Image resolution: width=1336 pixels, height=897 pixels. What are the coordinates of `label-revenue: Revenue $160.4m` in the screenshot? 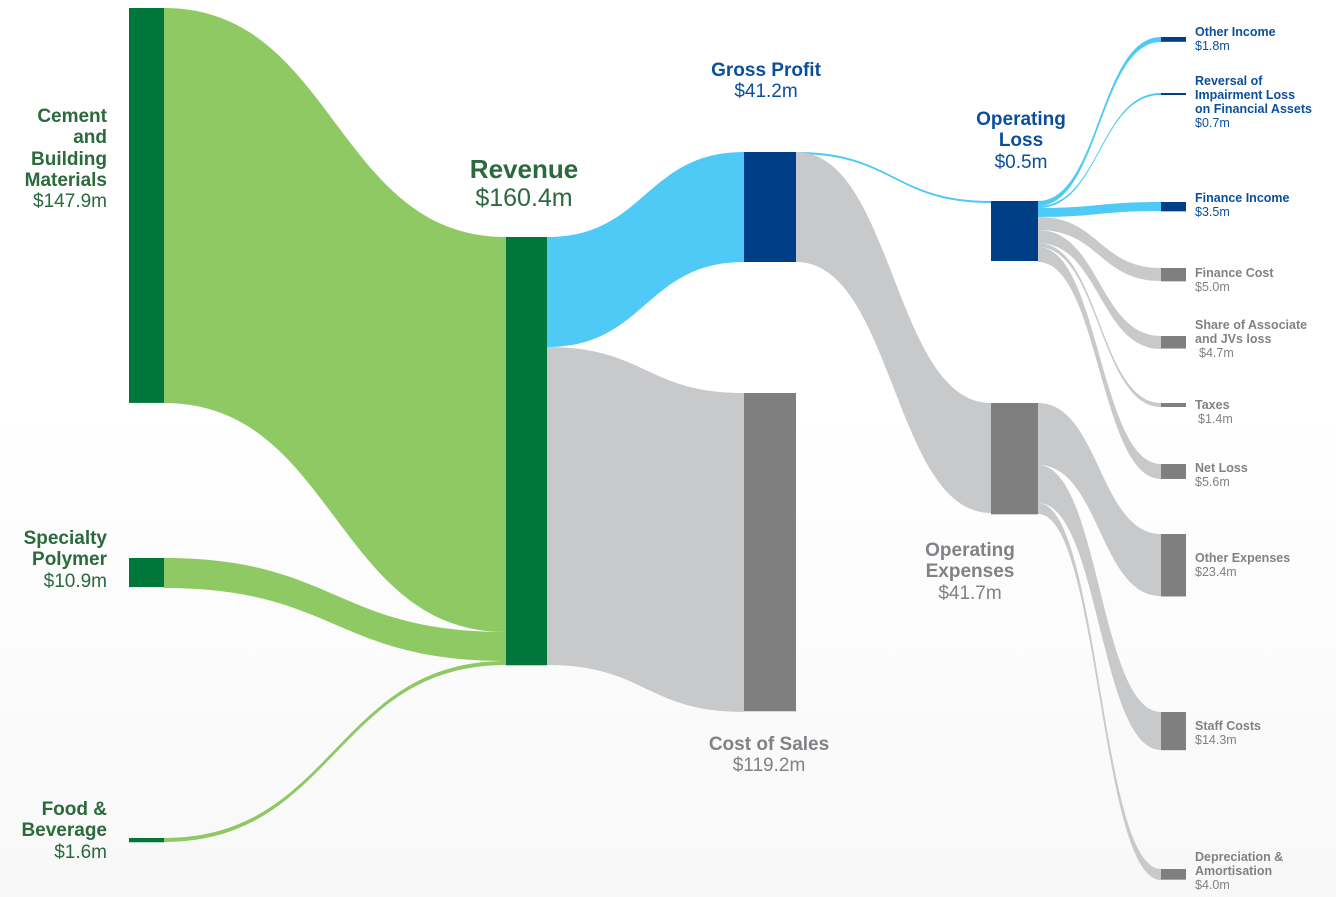 It's located at (524, 183).